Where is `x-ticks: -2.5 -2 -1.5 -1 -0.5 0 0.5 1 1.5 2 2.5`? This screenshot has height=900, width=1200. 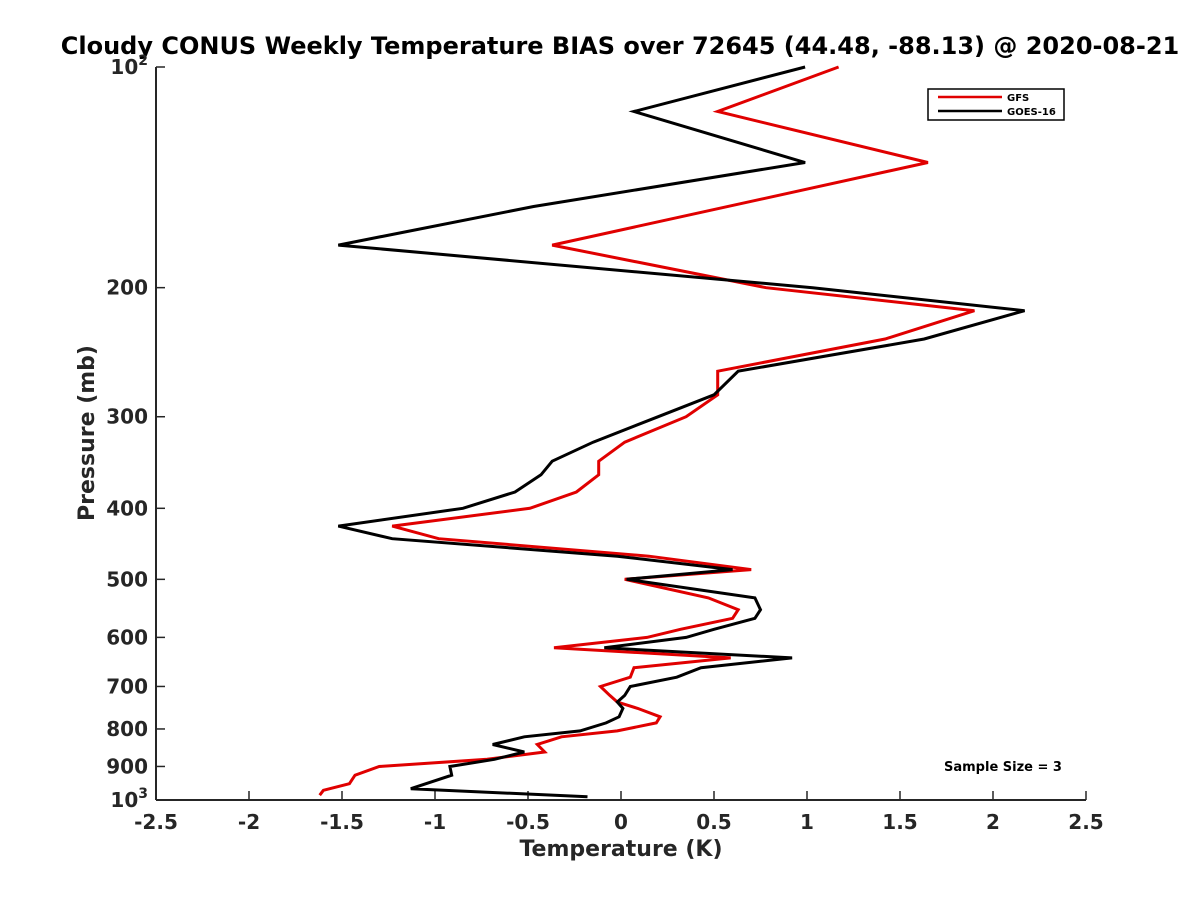
x-ticks: -2.5 -2 -1.5 -1 -0.5 0 0.5 1 1.5 2 2.5 is located at coordinates (619, 812).